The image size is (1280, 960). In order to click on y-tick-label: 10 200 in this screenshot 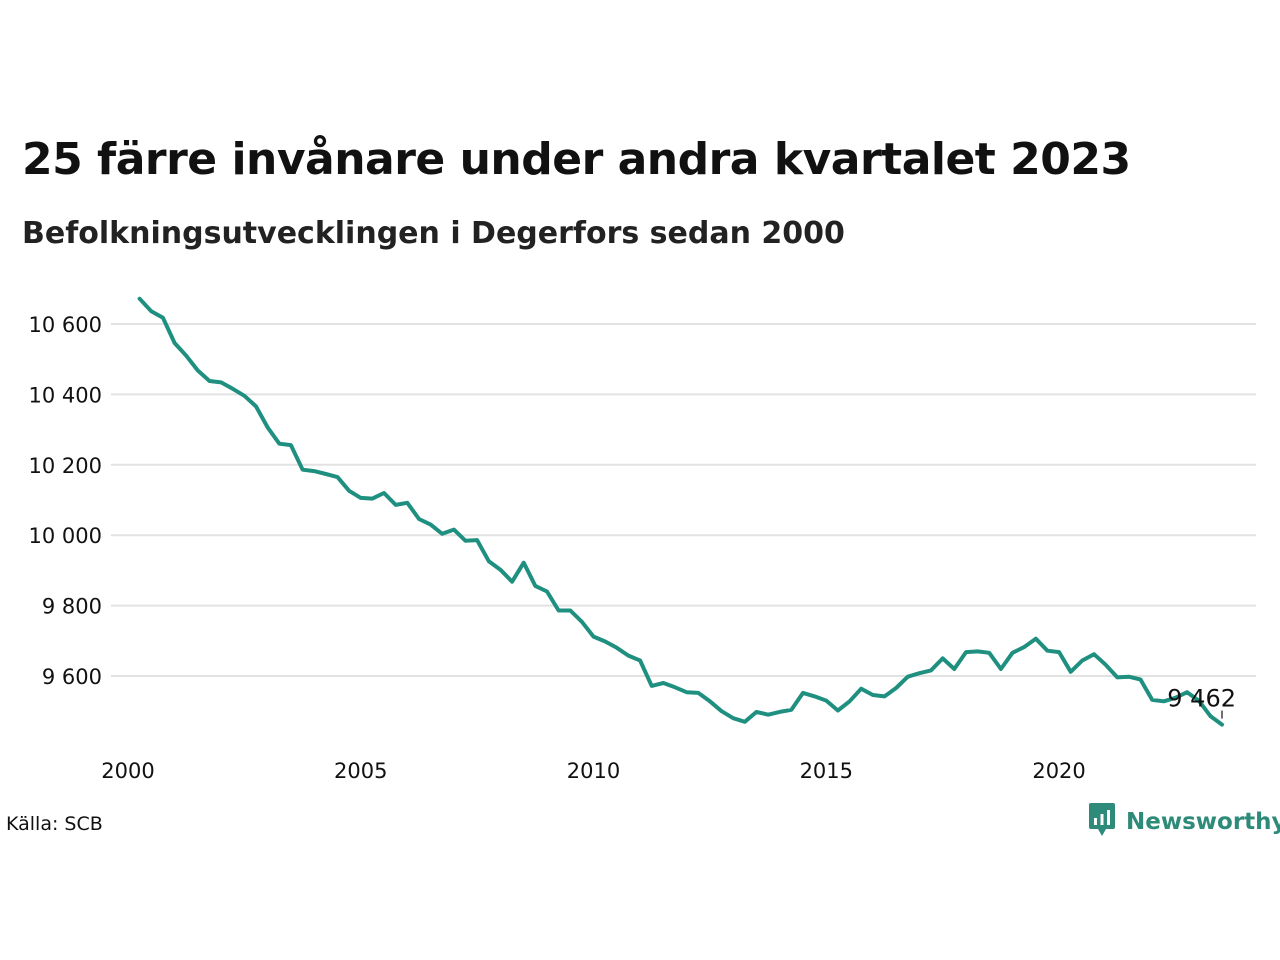, I will do `click(65, 466)`.